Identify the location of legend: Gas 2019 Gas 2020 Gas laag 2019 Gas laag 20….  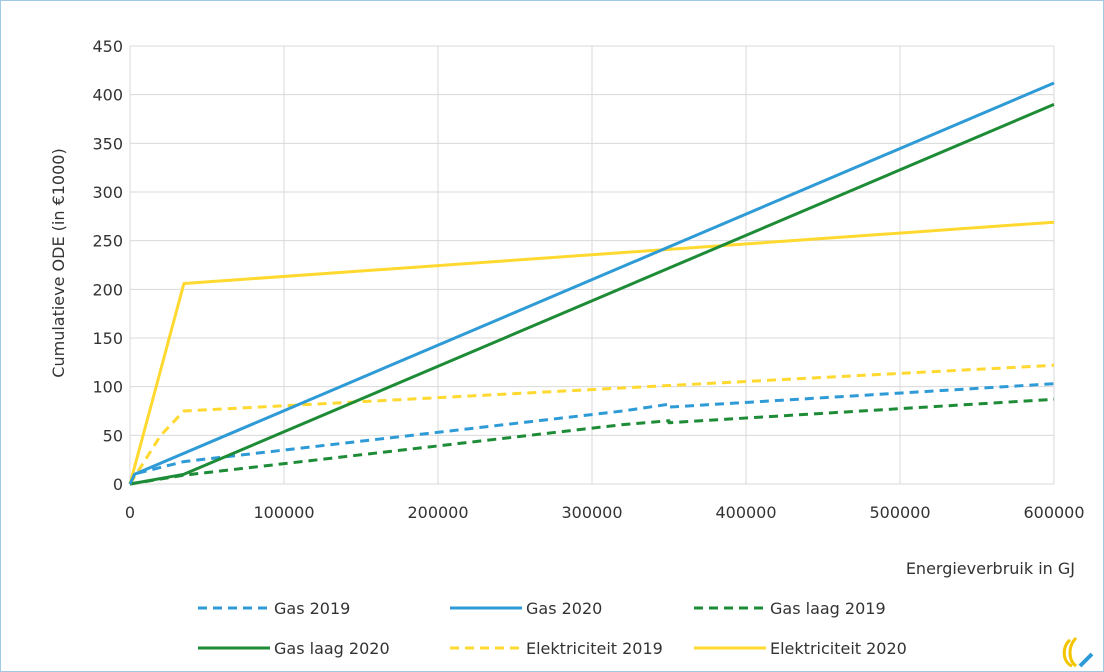
(552, 628).